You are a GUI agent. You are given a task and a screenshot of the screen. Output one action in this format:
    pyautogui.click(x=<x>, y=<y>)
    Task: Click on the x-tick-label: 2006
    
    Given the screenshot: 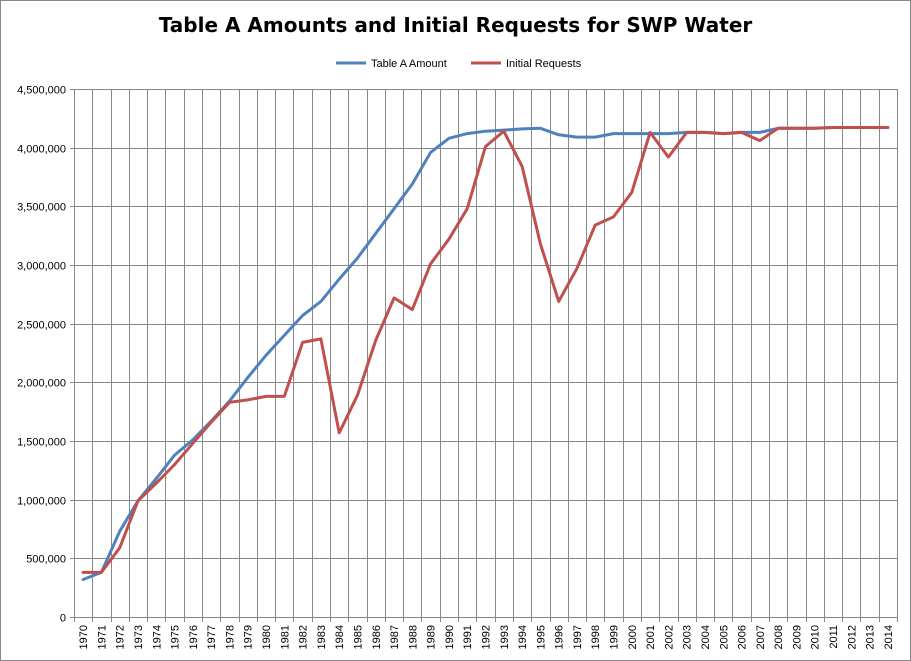 What is the action you would take?
    pyautogui.click(x=743, y=637)
    